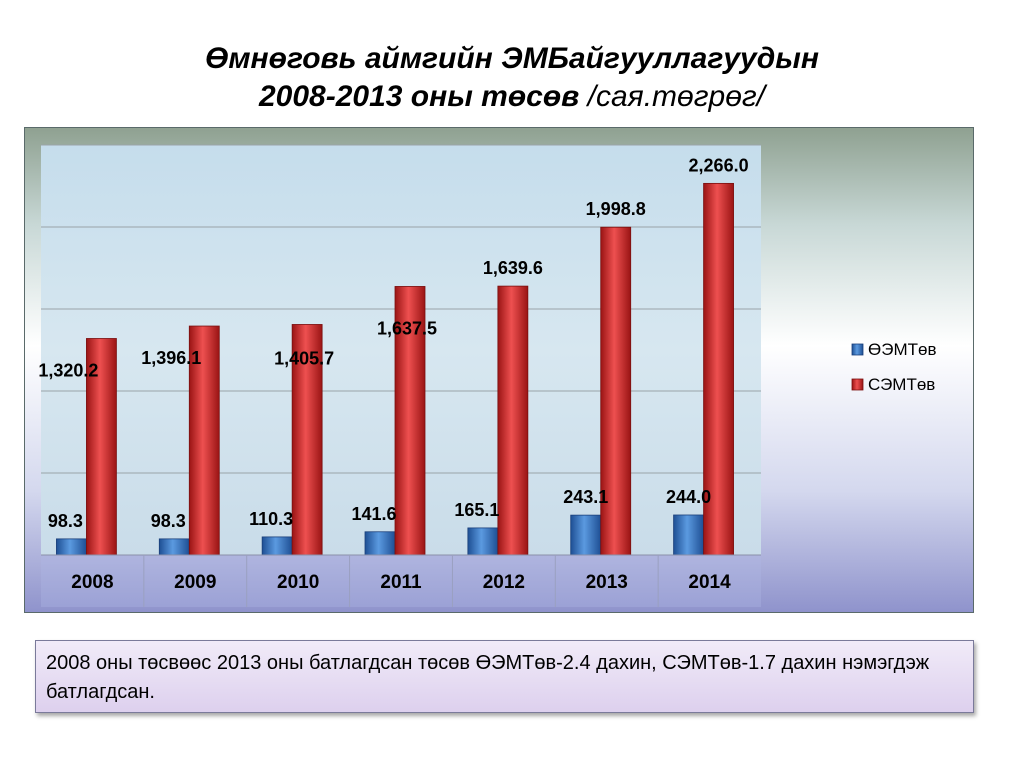 This screenshot has width=1024, height=768. Describe the element at coordinates (476, 510) in the screenshot. I see `data-label-oemtov-2012: 165.1` at that location.